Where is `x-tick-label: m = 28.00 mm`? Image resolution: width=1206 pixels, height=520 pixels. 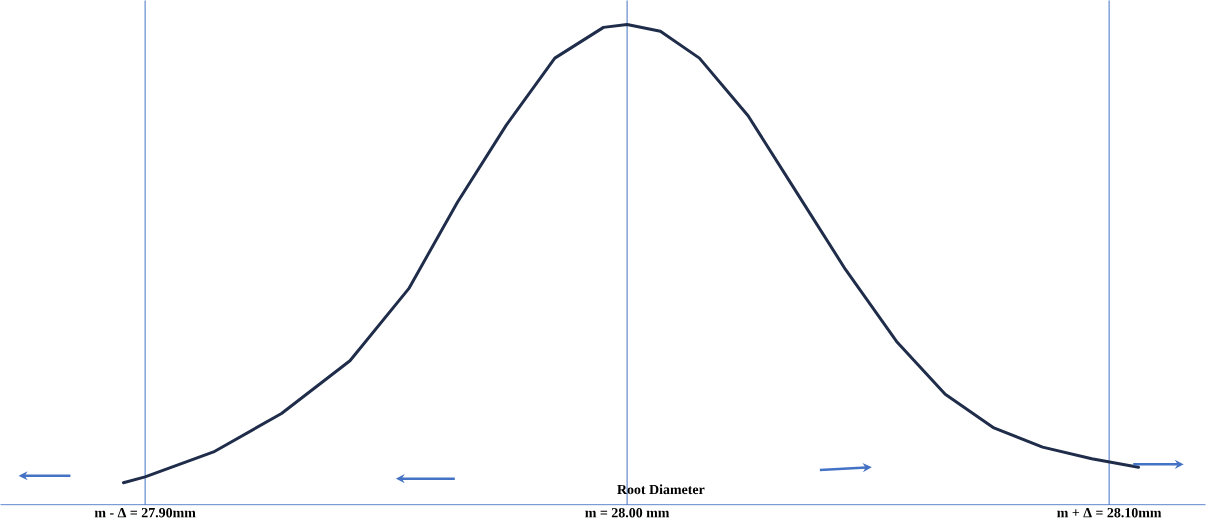
x-tick-label: m = 28.00 mm is located at coordinates (627, 512).